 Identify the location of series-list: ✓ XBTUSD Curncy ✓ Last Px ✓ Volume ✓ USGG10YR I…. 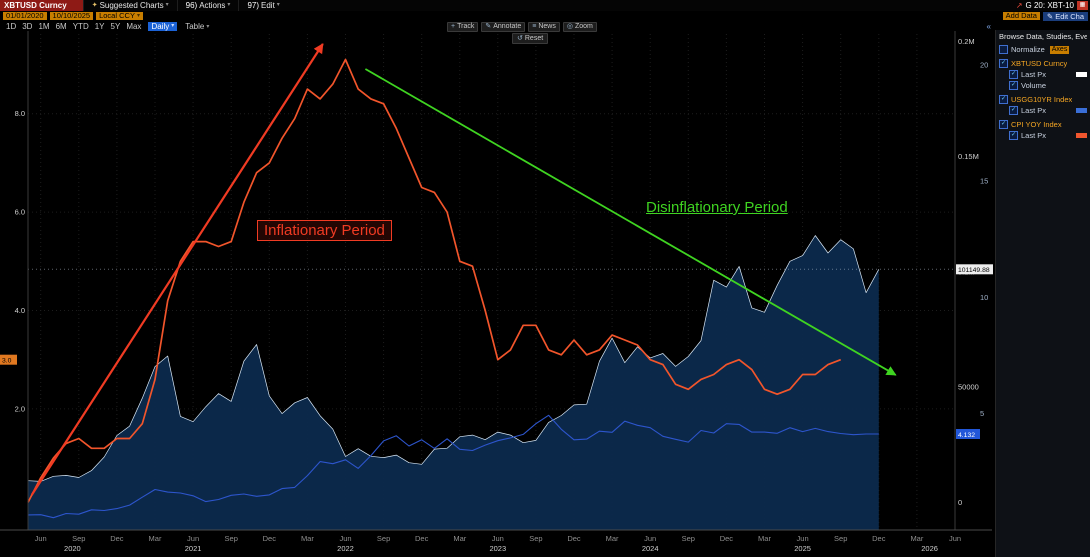
(1043, 99).